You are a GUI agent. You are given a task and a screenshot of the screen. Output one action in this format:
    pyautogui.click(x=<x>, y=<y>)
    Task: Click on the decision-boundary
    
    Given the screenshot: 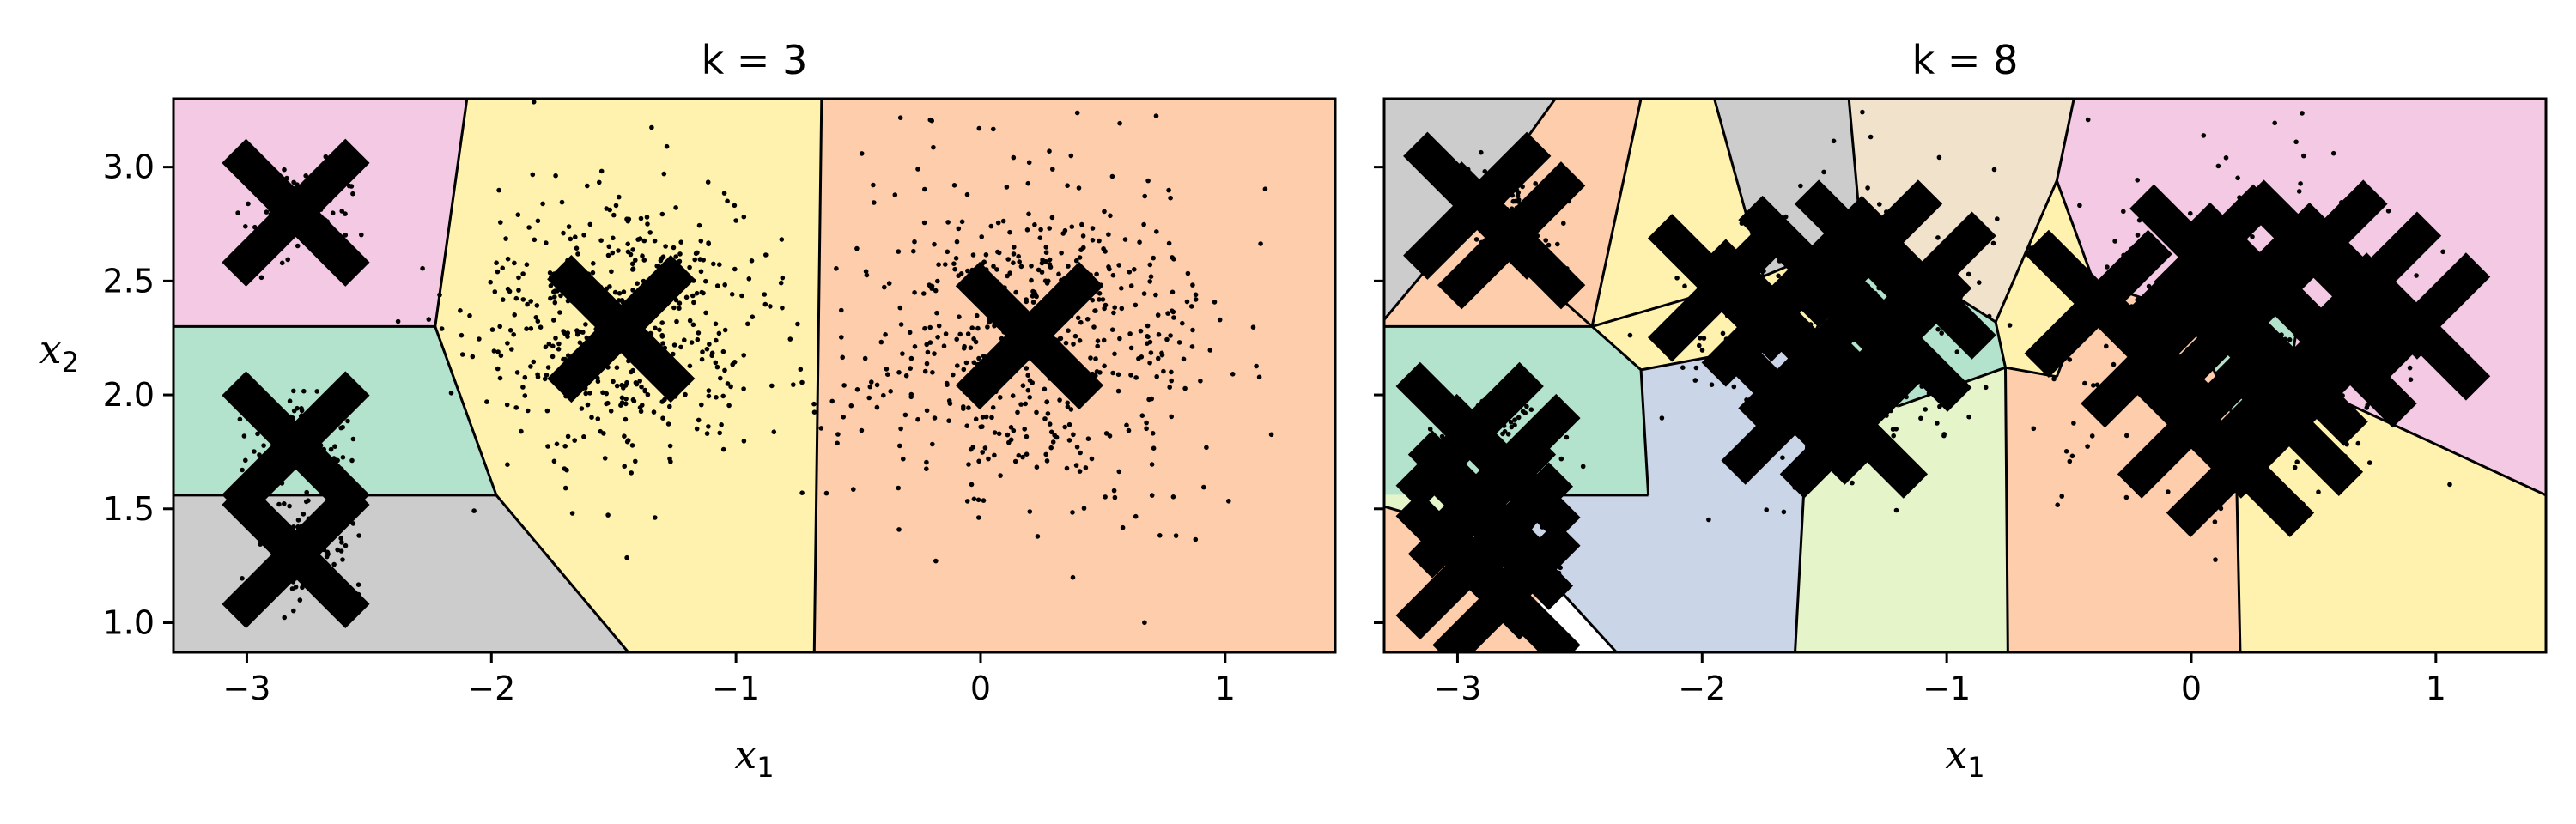 What is the action you would take?
    pyautogui.click(x=466, y=410)
    